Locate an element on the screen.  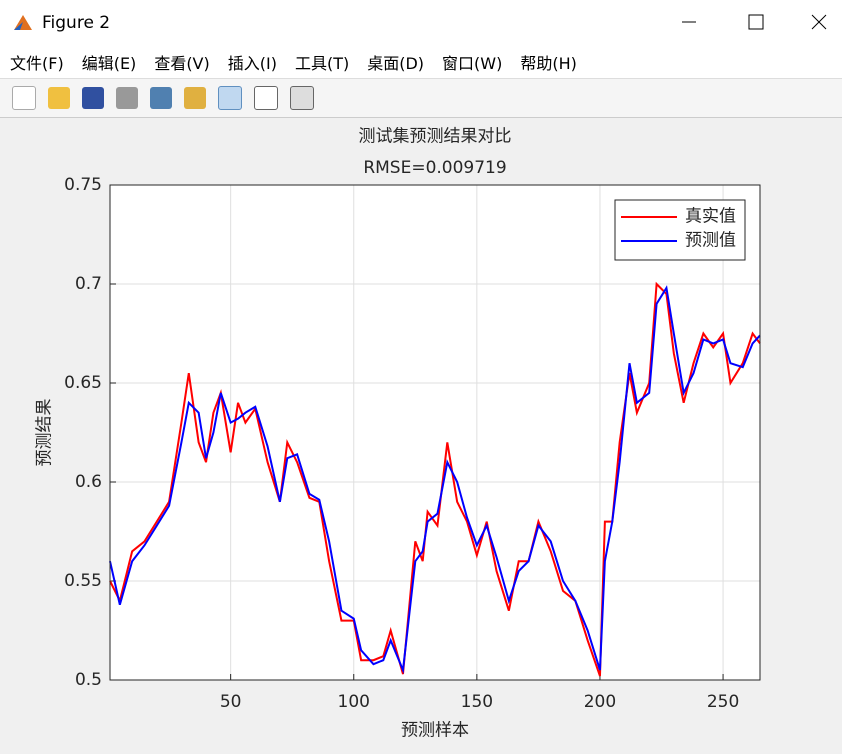
chart-title: 测试集预测结果对比 is located at coordinates (435, 137).